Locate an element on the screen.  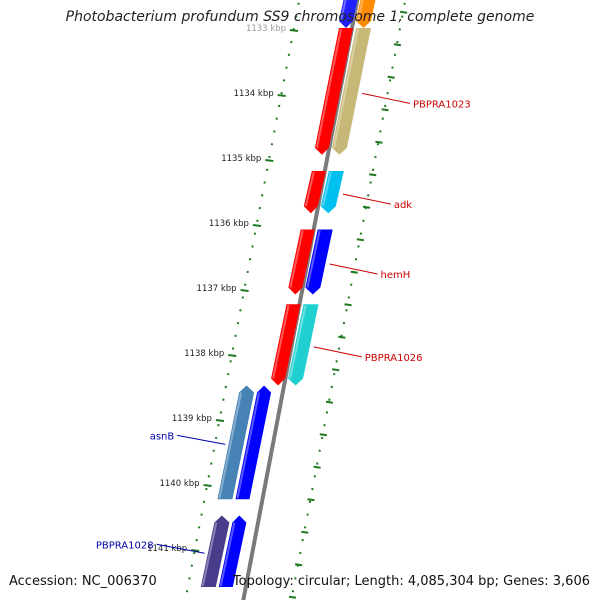
kbp-tick-label: 1140 kbp is located at coordinates (179, 484).